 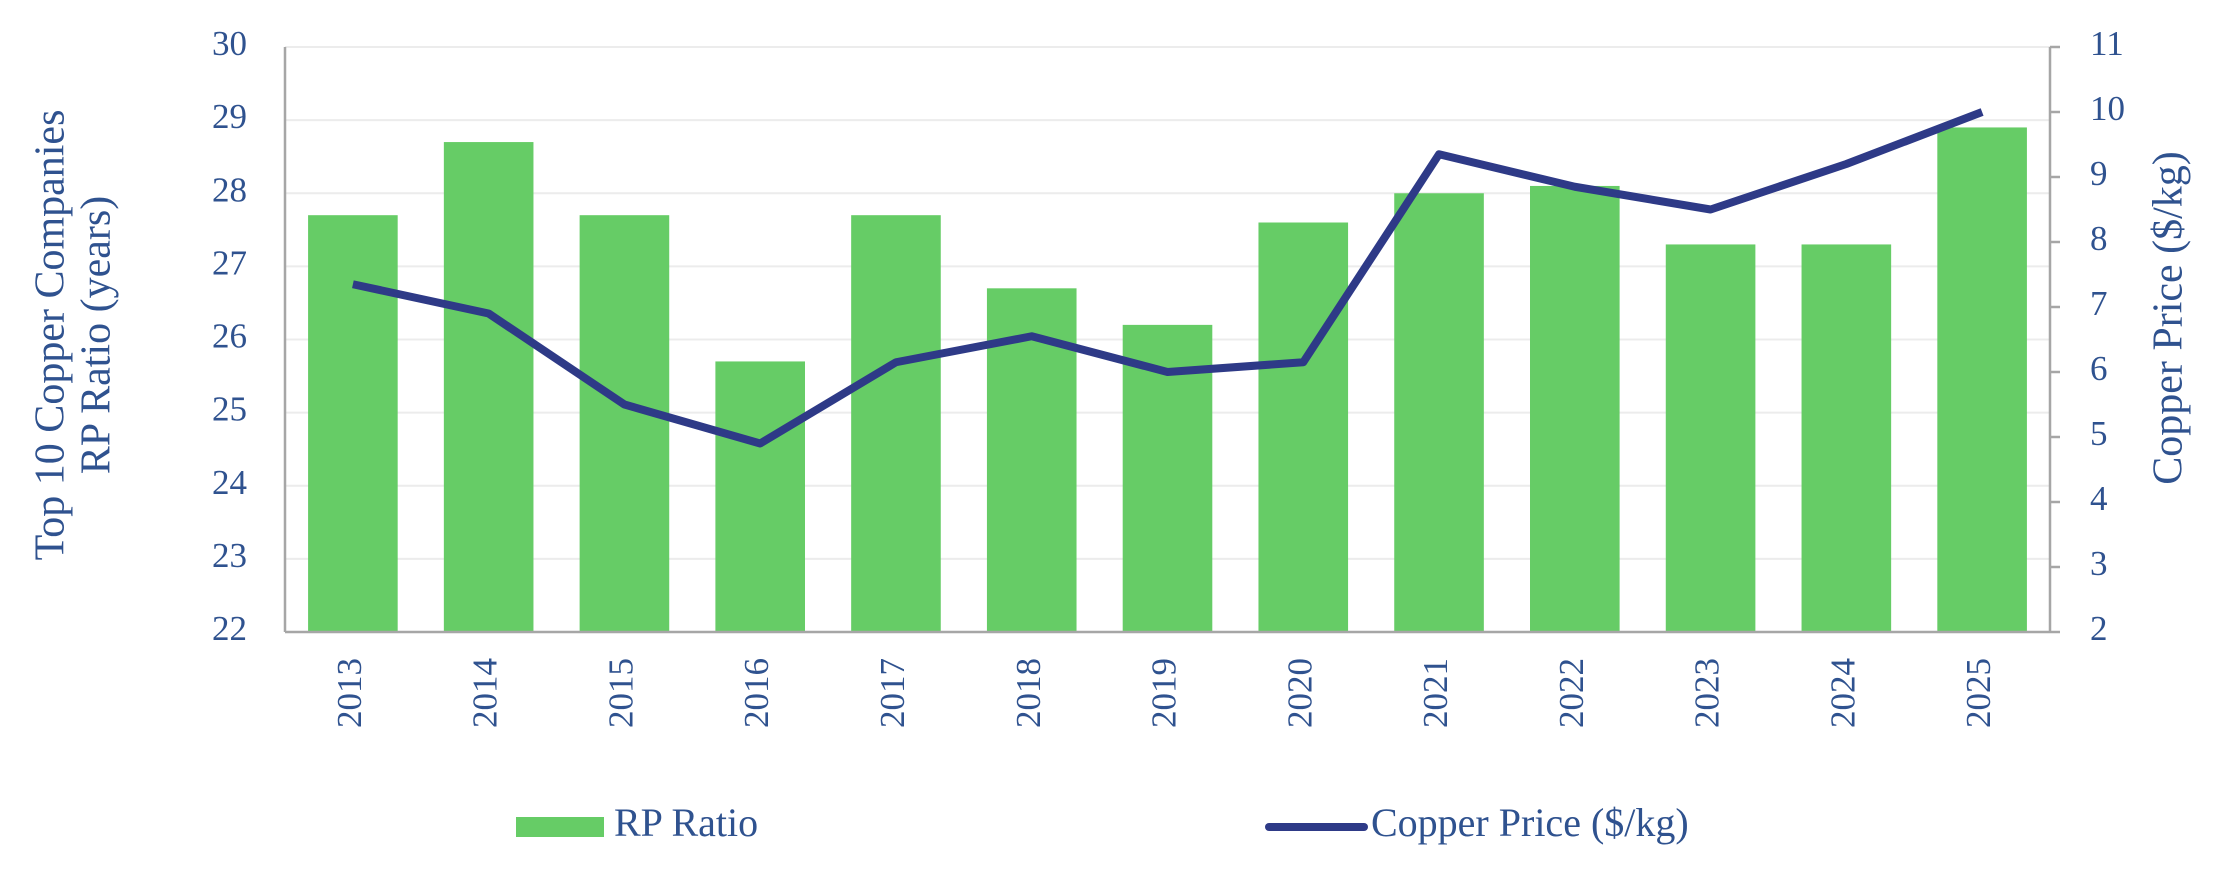 I want to click on x-tick-label: 2018, so click(x=1028, y=693).